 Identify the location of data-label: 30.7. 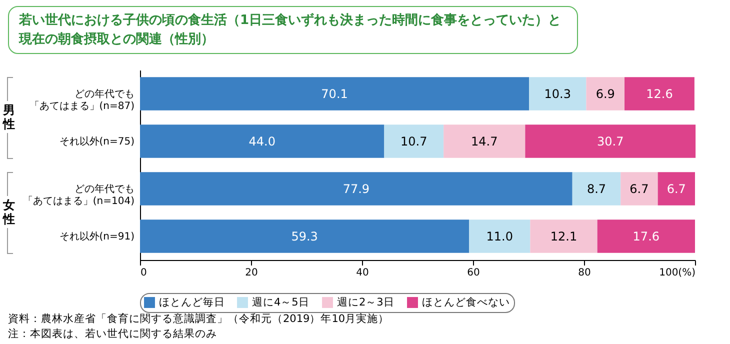
(610, 141).